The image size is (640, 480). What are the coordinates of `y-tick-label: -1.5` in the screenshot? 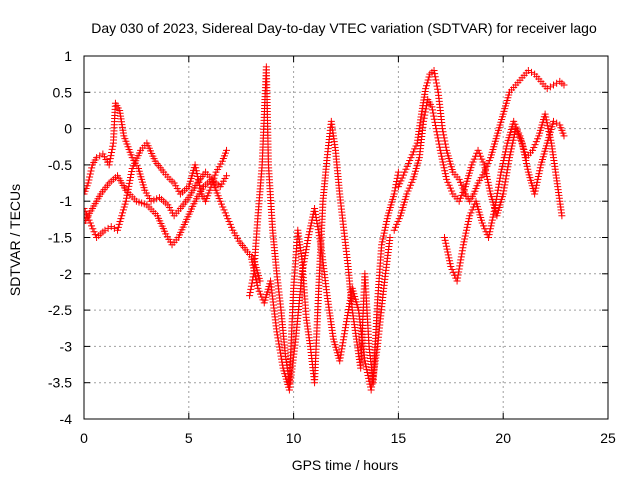 It's located at (60, 238).